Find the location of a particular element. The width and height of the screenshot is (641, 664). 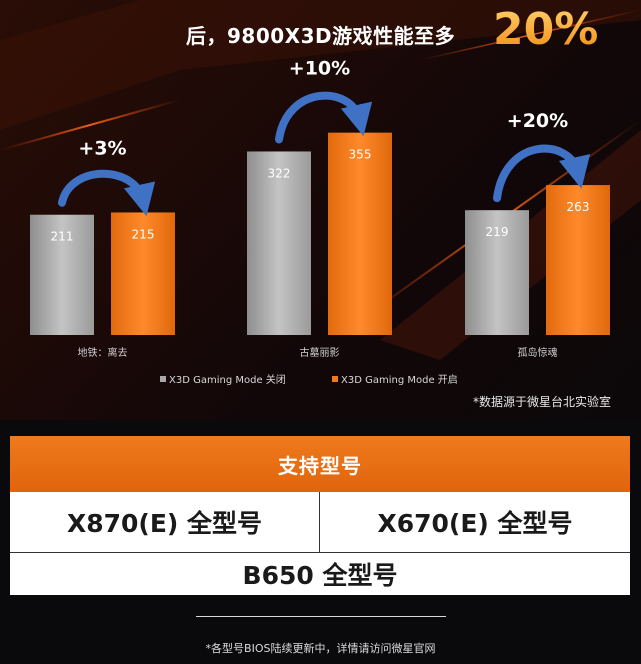

legend-label: X3D Gaming Mode 关闭 is located at coordinates (227, 379).